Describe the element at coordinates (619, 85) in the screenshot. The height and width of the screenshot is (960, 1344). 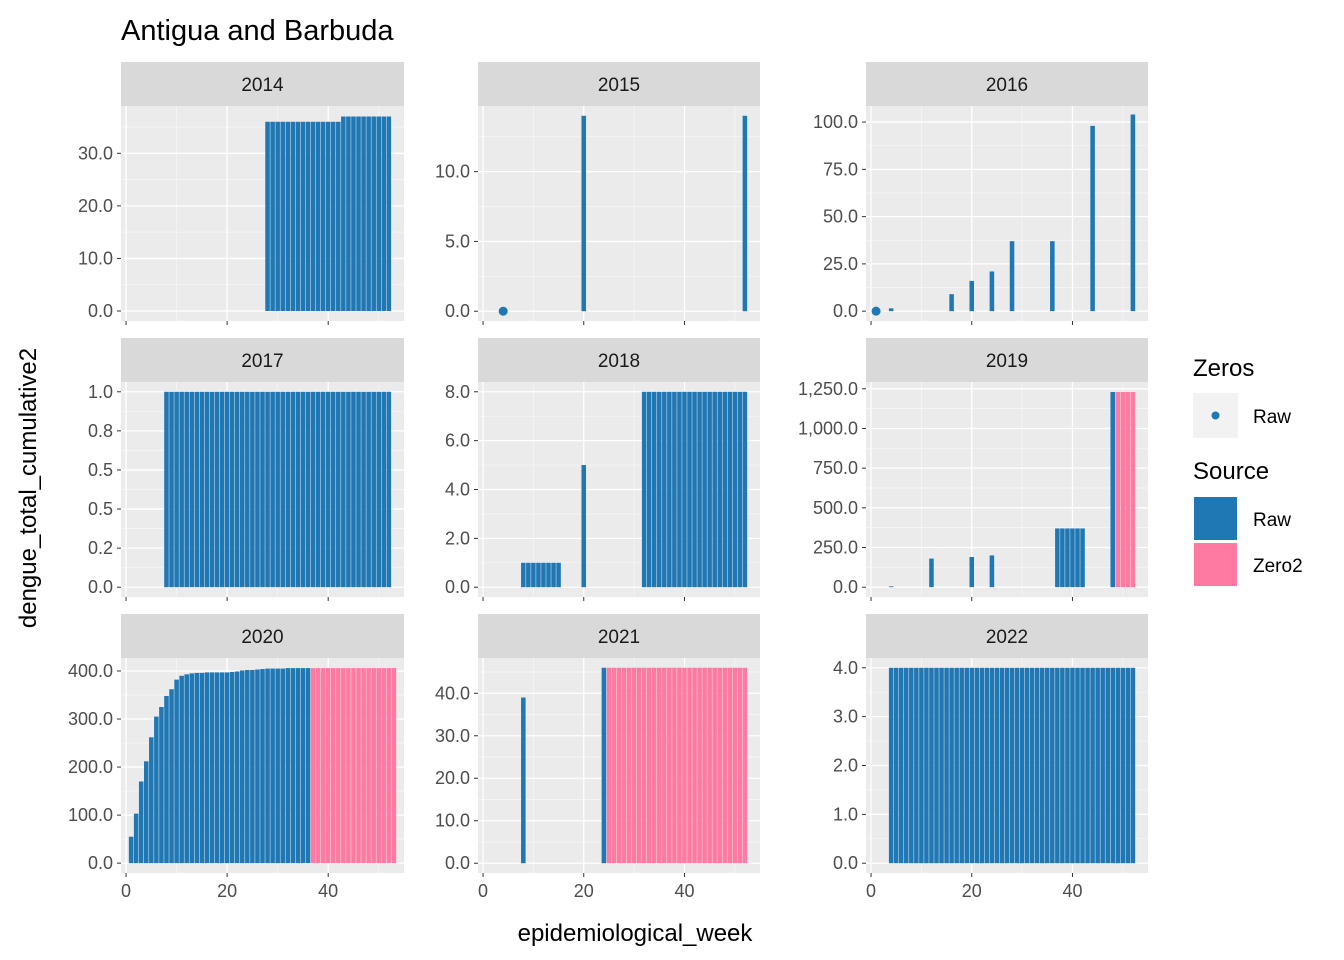
I see `facet-strip-label: 2015` at that location.